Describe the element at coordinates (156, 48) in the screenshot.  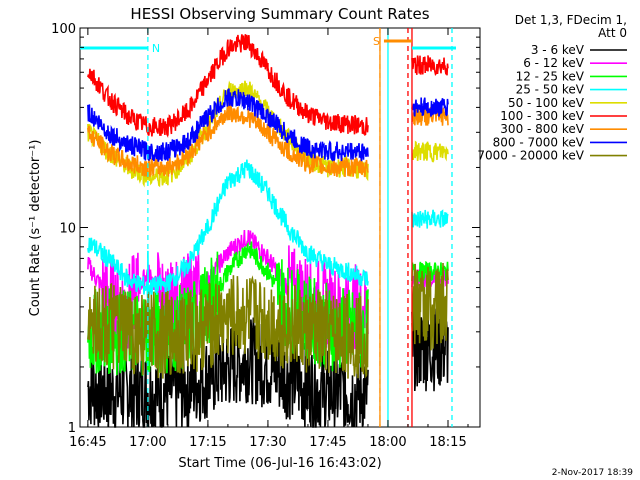
I see `marker-label: N` at that location.